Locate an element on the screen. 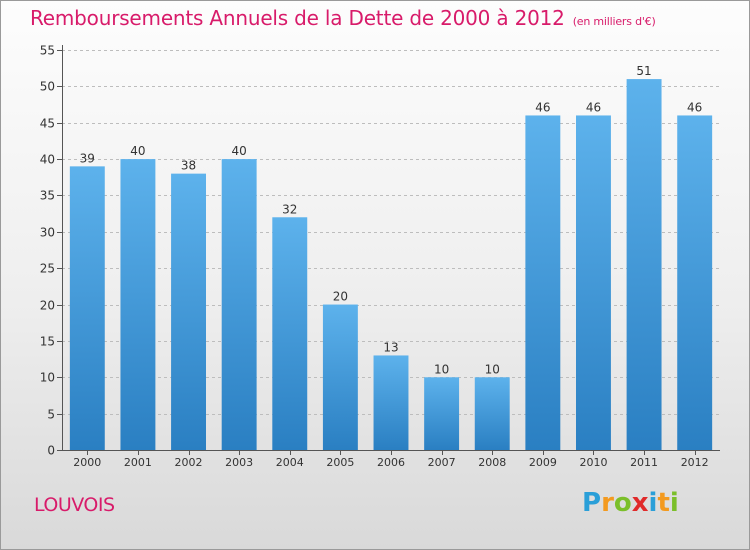 This screenshot has height=550, width=750. data-label: 20 is located at coordinates (340, 297).